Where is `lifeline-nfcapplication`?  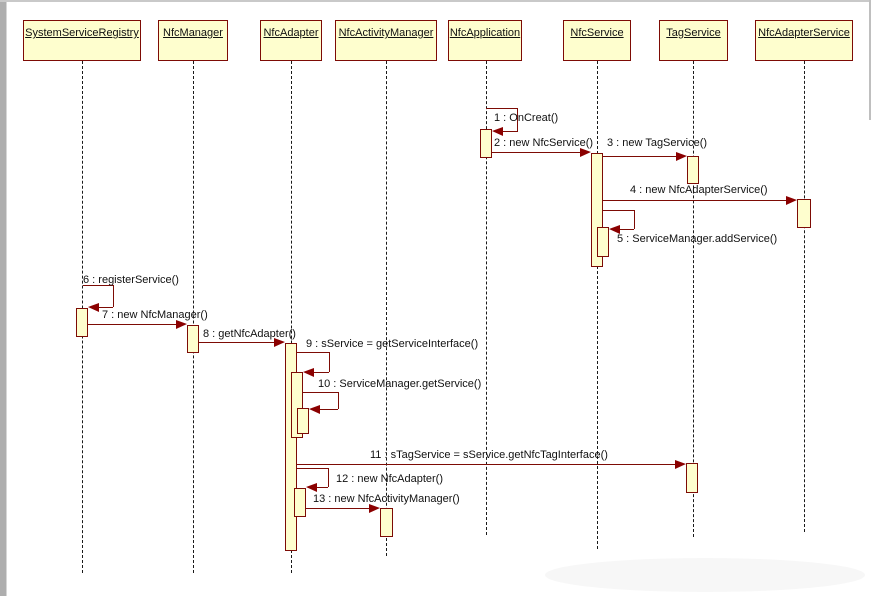
lifeline-nfcapplication is located at coordinates (486, 298).